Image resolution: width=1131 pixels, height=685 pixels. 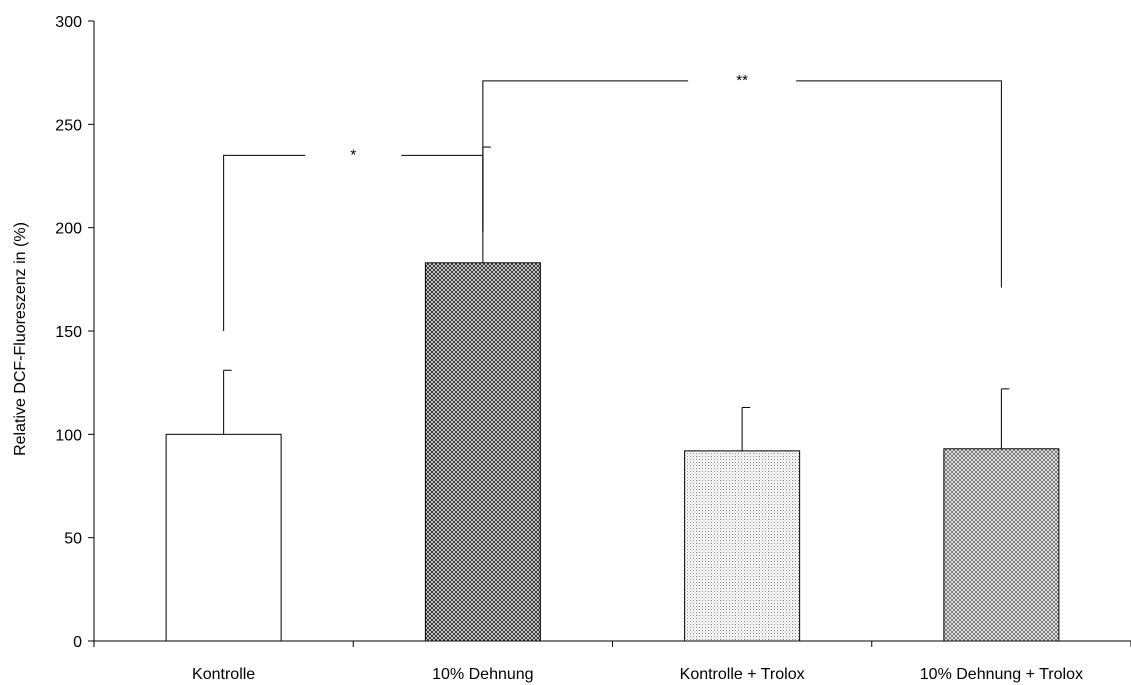 I want to click on category-label: 10% Dehnung, so click(x=482, y=674).